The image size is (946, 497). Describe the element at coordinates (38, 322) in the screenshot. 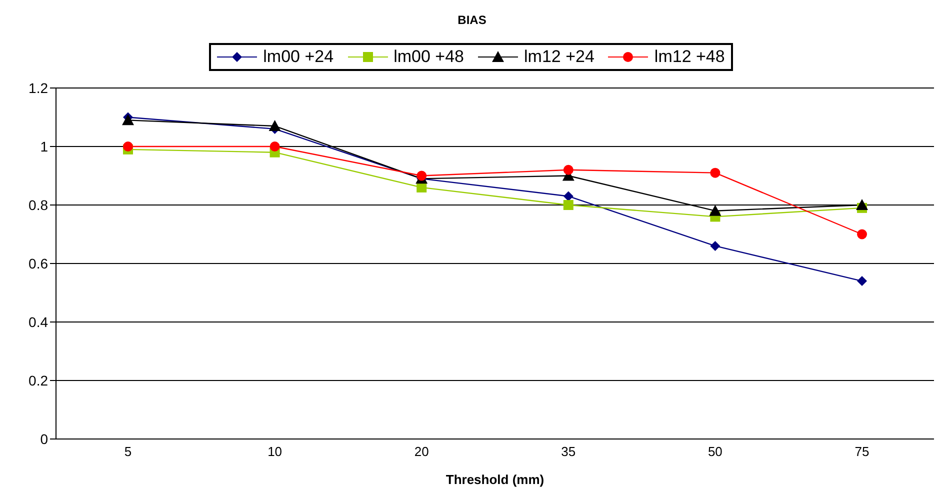

I see `y-tick-label: 0.4` at that location.